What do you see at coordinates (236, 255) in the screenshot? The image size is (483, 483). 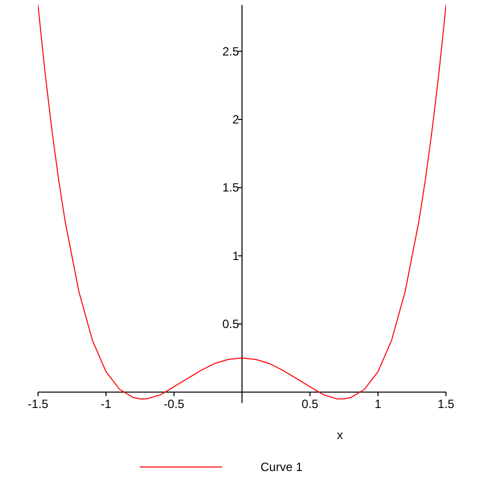 I see `y-tick-label: 1` at bounding box center [236, 255].